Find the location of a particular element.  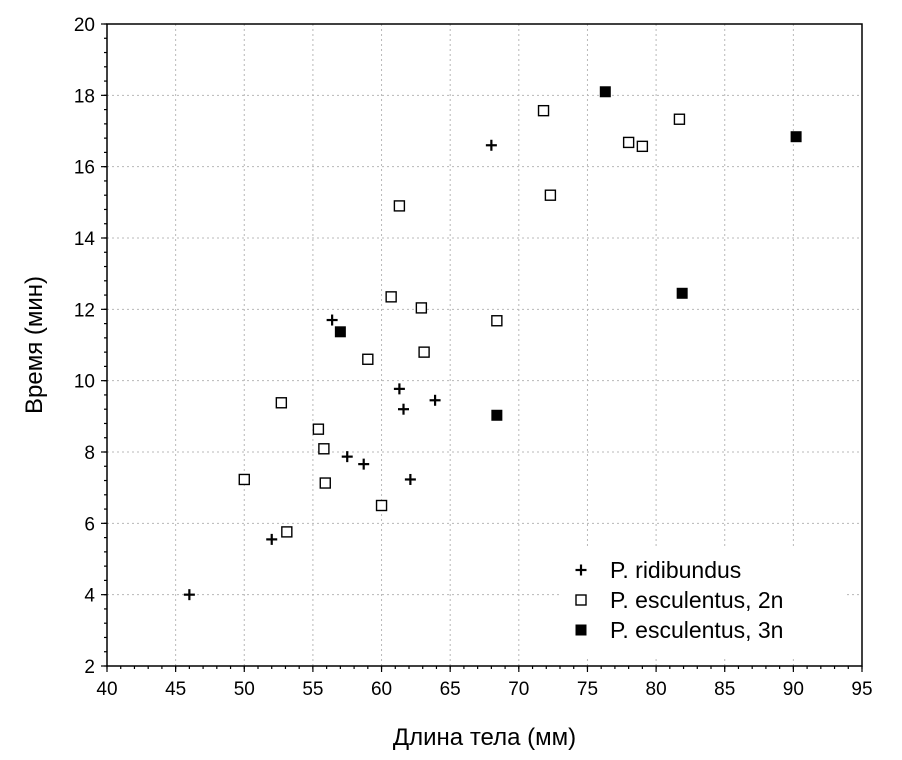

legend-label: P. ridibundus is located at coordinates (675, 570).